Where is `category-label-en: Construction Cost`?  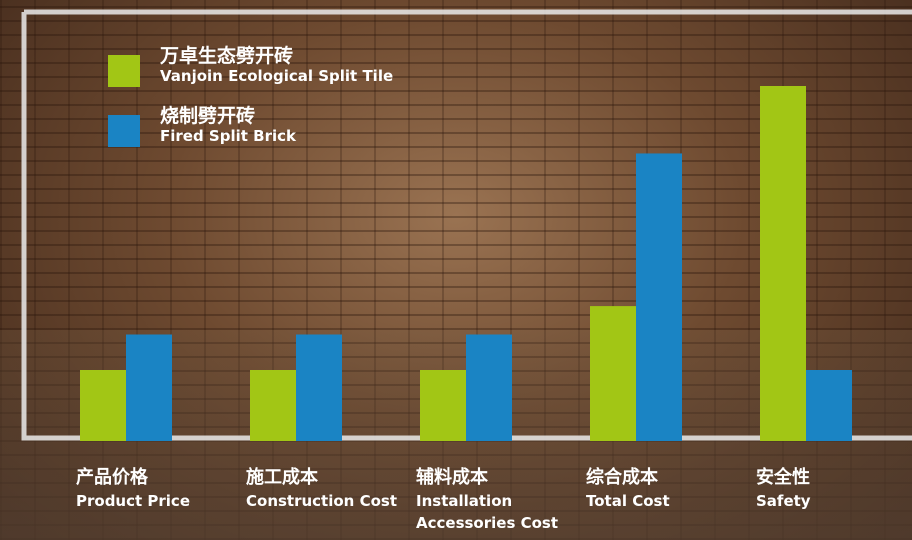 category-label-en: Construction Cost is located at coordinates (321, 501).